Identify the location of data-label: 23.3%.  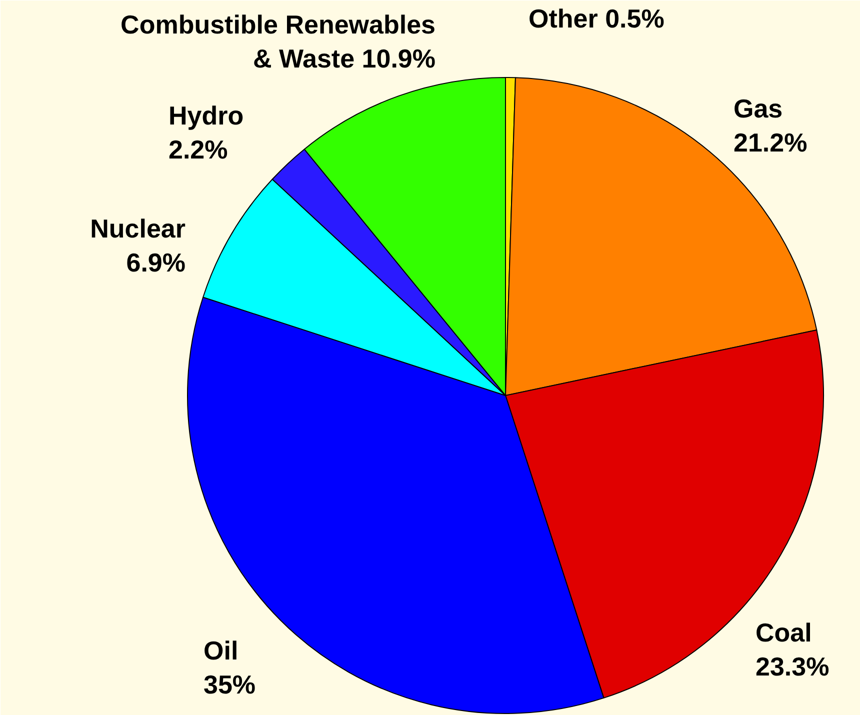
(793, 667).